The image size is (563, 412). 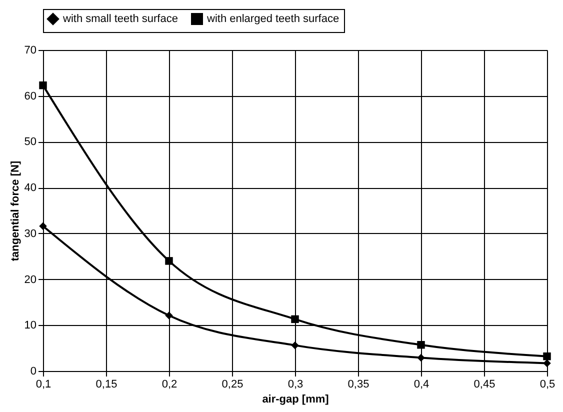 I want to click on y-tick-label: 10, so click(x=30, y=326).